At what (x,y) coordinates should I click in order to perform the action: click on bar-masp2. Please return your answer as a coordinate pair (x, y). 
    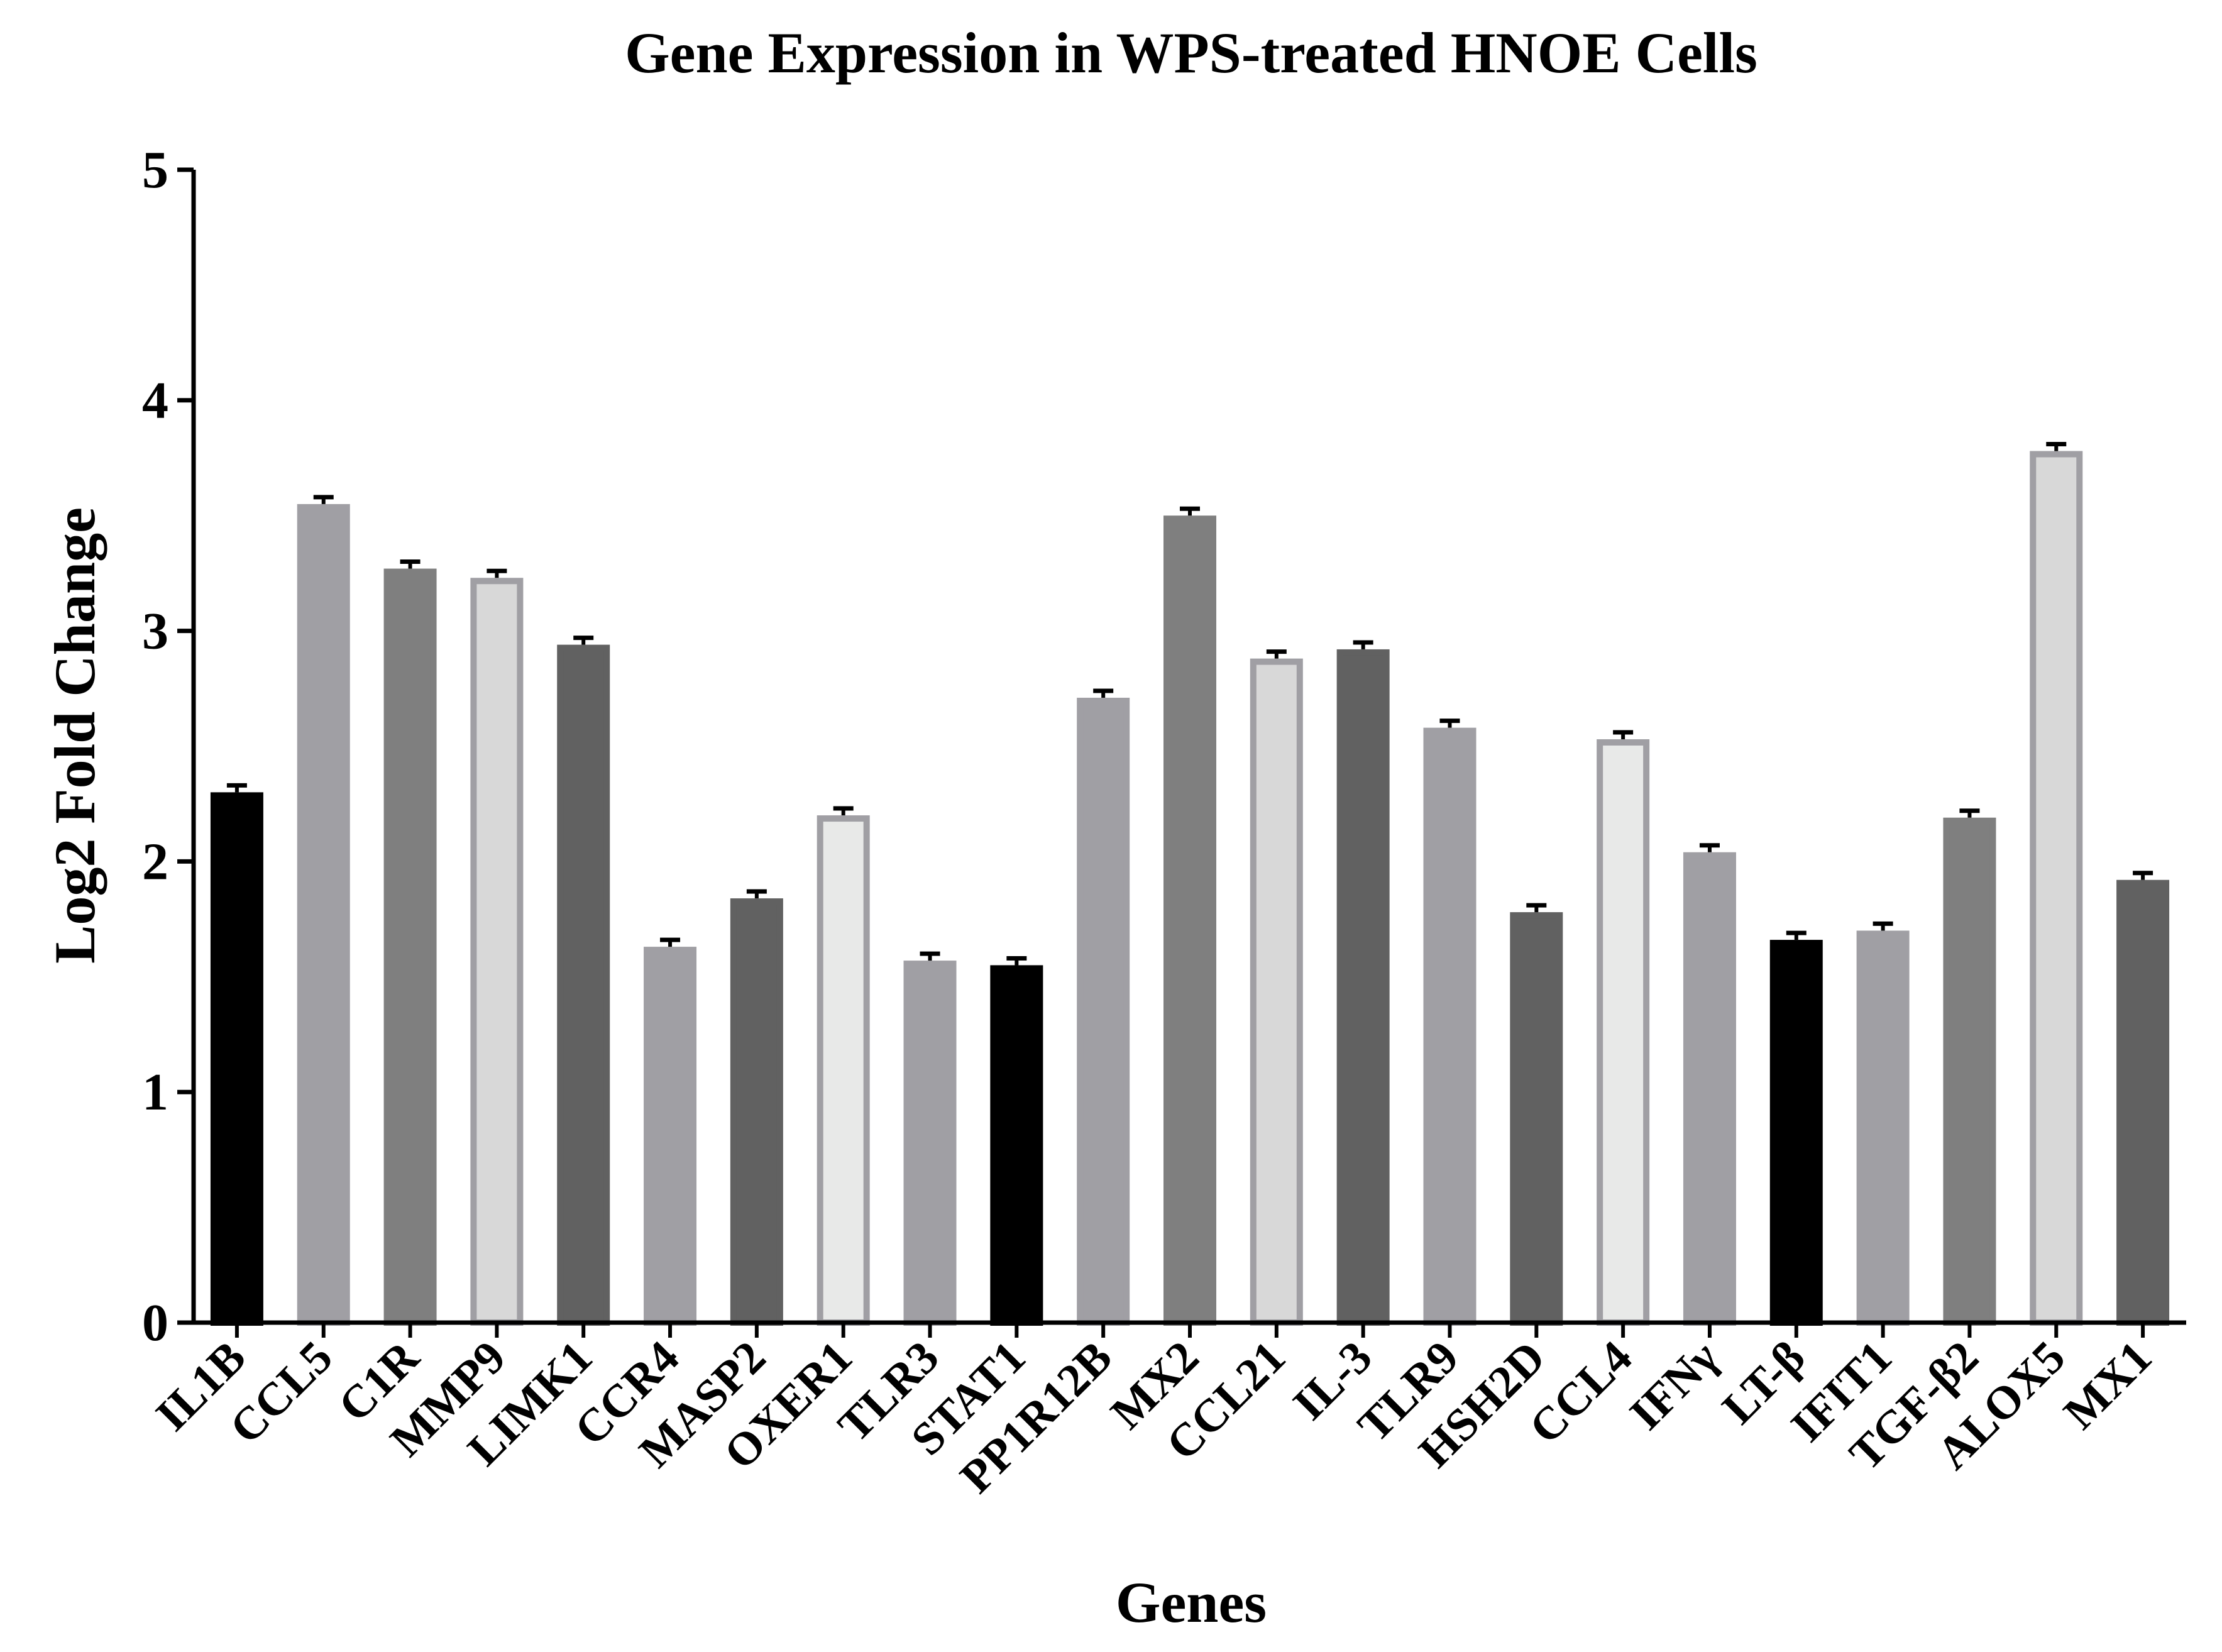
    Looking at the image, I should click on (756, 1112).